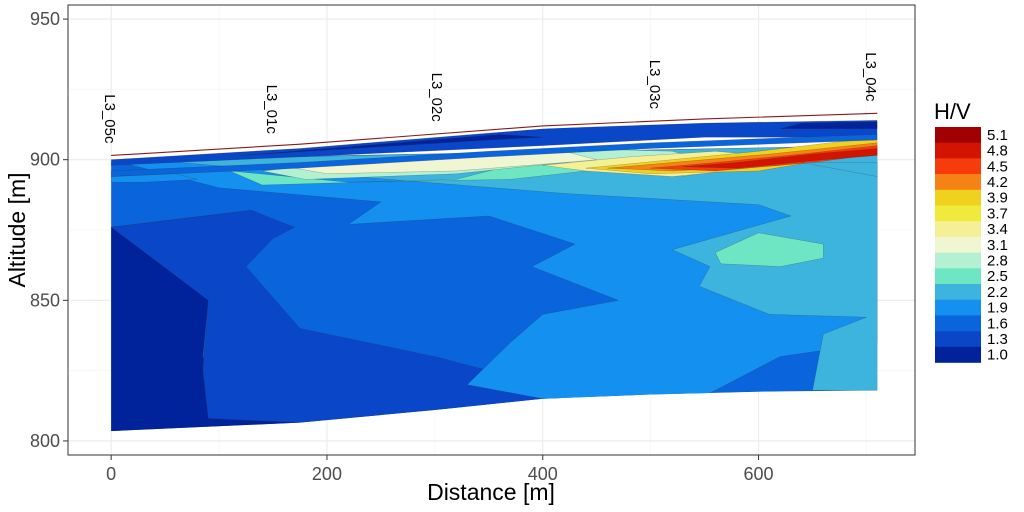 The height and width of the screenshot is (512, 1024). What do you see at coordinates (109, 119) in the screenshot?
I see `station-label: L3_05c` at bounding box center [109, 119].